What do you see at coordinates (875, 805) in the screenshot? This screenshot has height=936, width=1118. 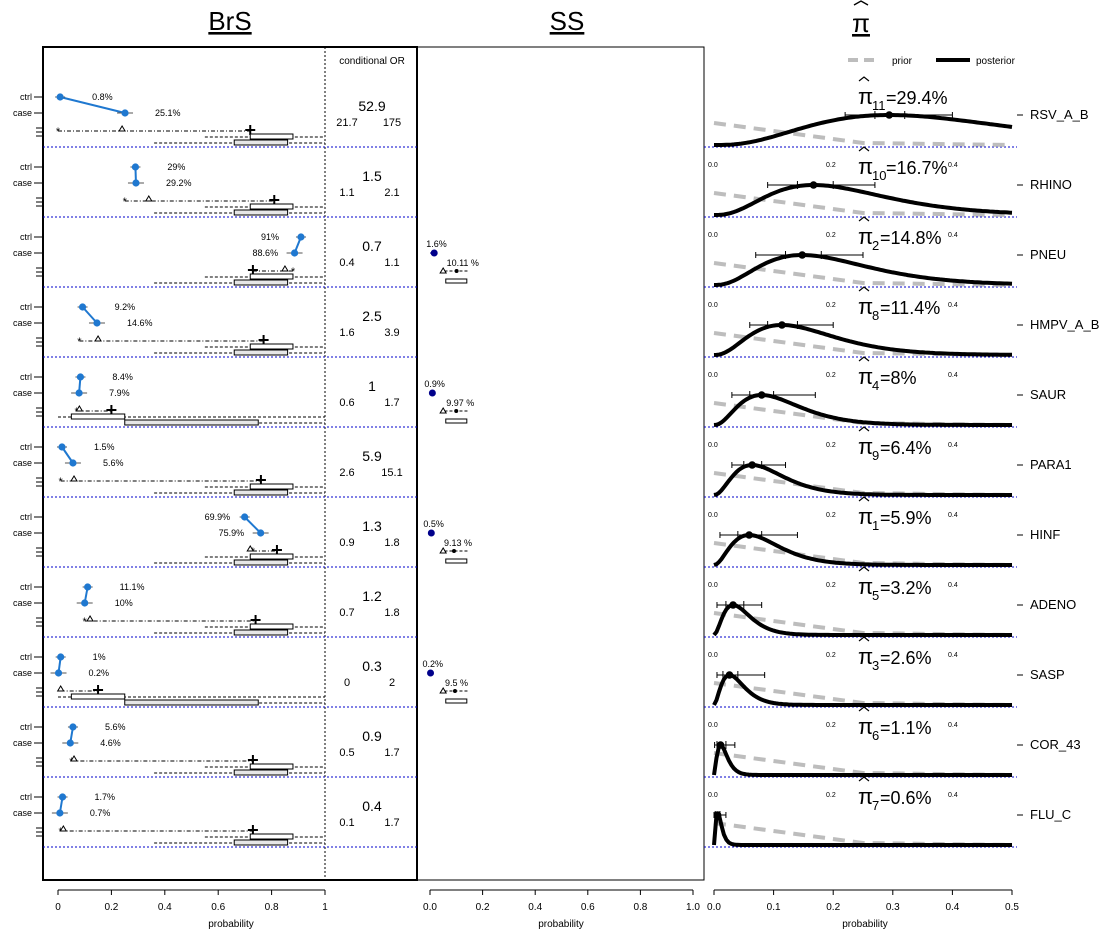 I see `pi-label-index: 7` at bounding box center [875, 805].